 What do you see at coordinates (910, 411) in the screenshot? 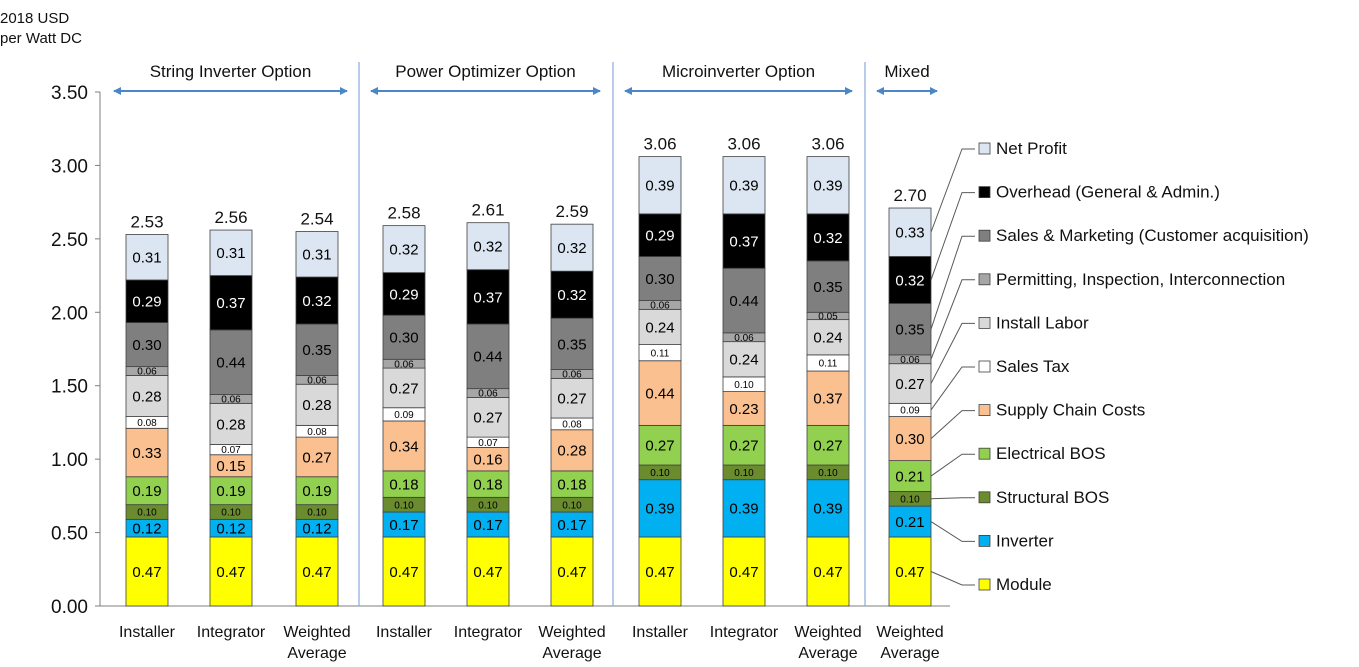
I see `data-label-sales-tax: 0.09` at bounding box center [910, 411].